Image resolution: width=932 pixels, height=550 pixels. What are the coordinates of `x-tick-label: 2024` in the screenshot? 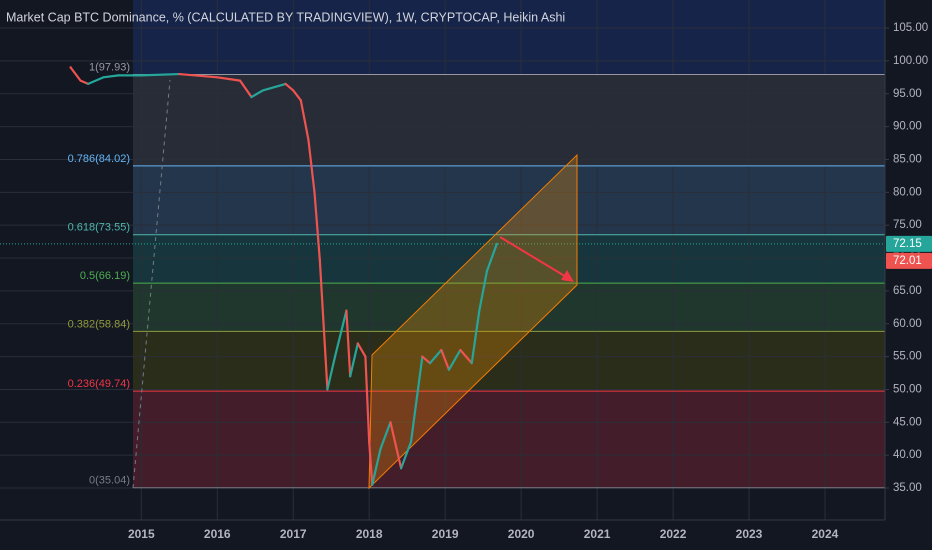 It's located at (825, 534).